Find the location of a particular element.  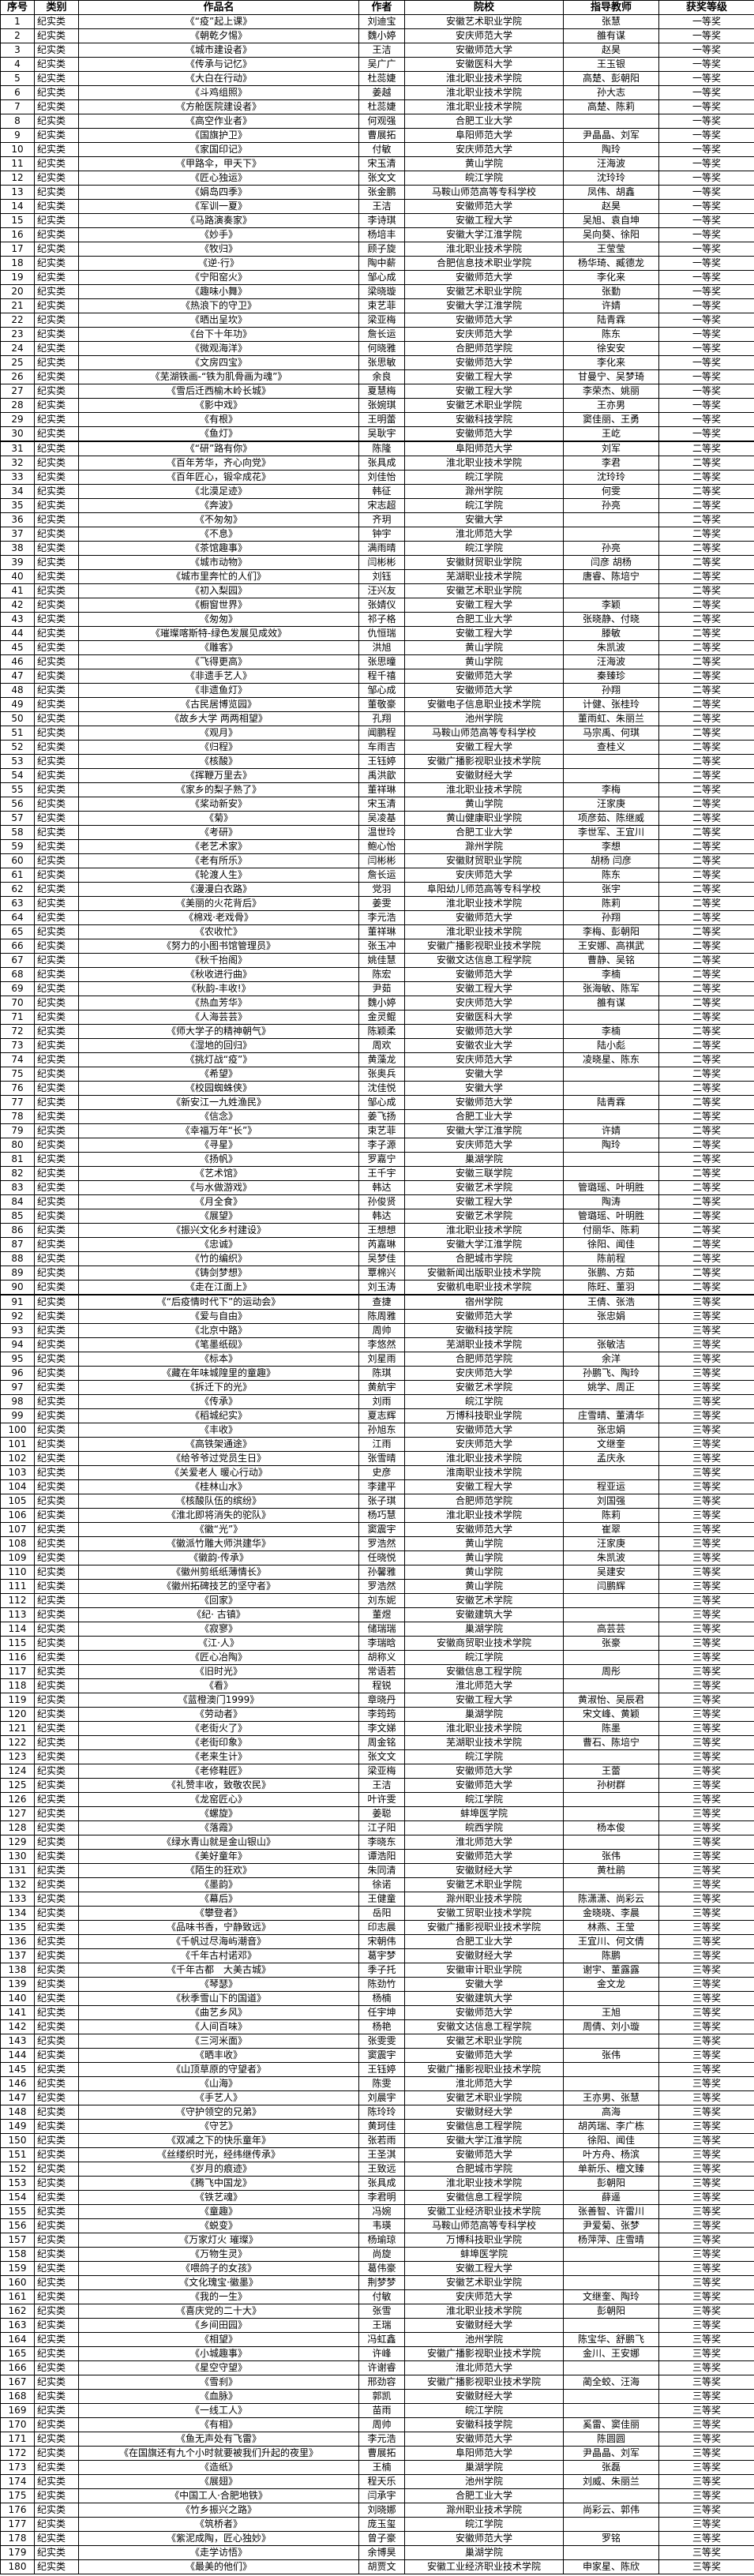

cell-title: 《蜕变》 is located at coordinates (218, 2225).